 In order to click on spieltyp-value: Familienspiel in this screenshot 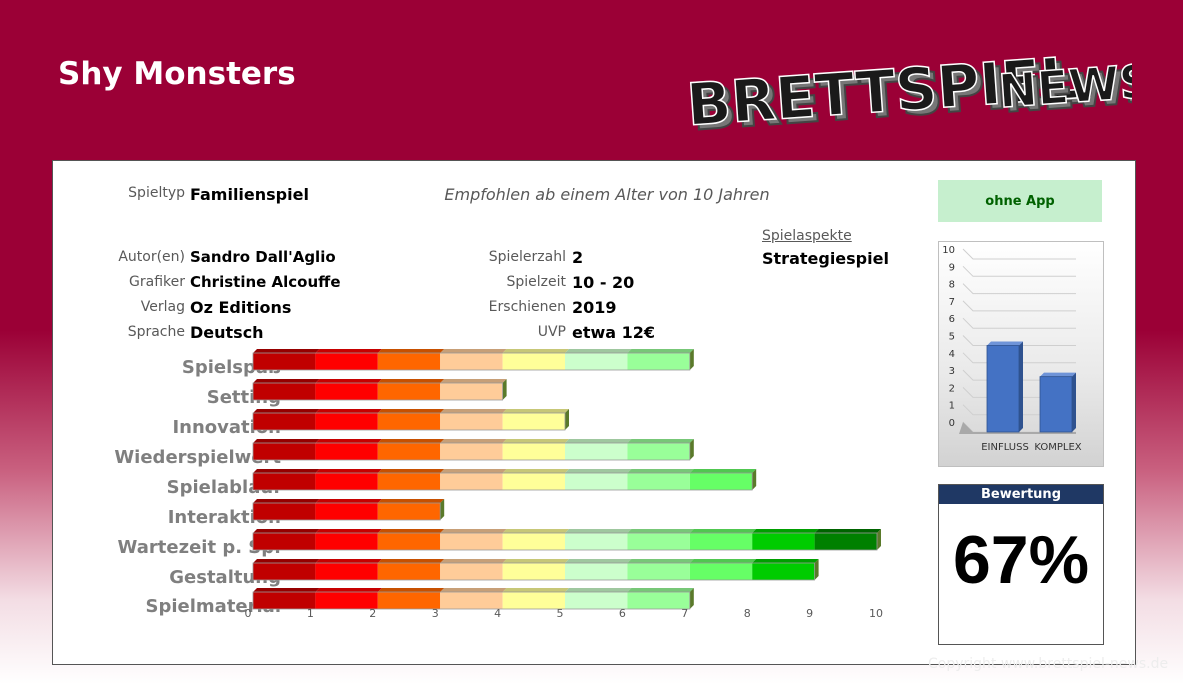, I will do `click(249, 194)`.